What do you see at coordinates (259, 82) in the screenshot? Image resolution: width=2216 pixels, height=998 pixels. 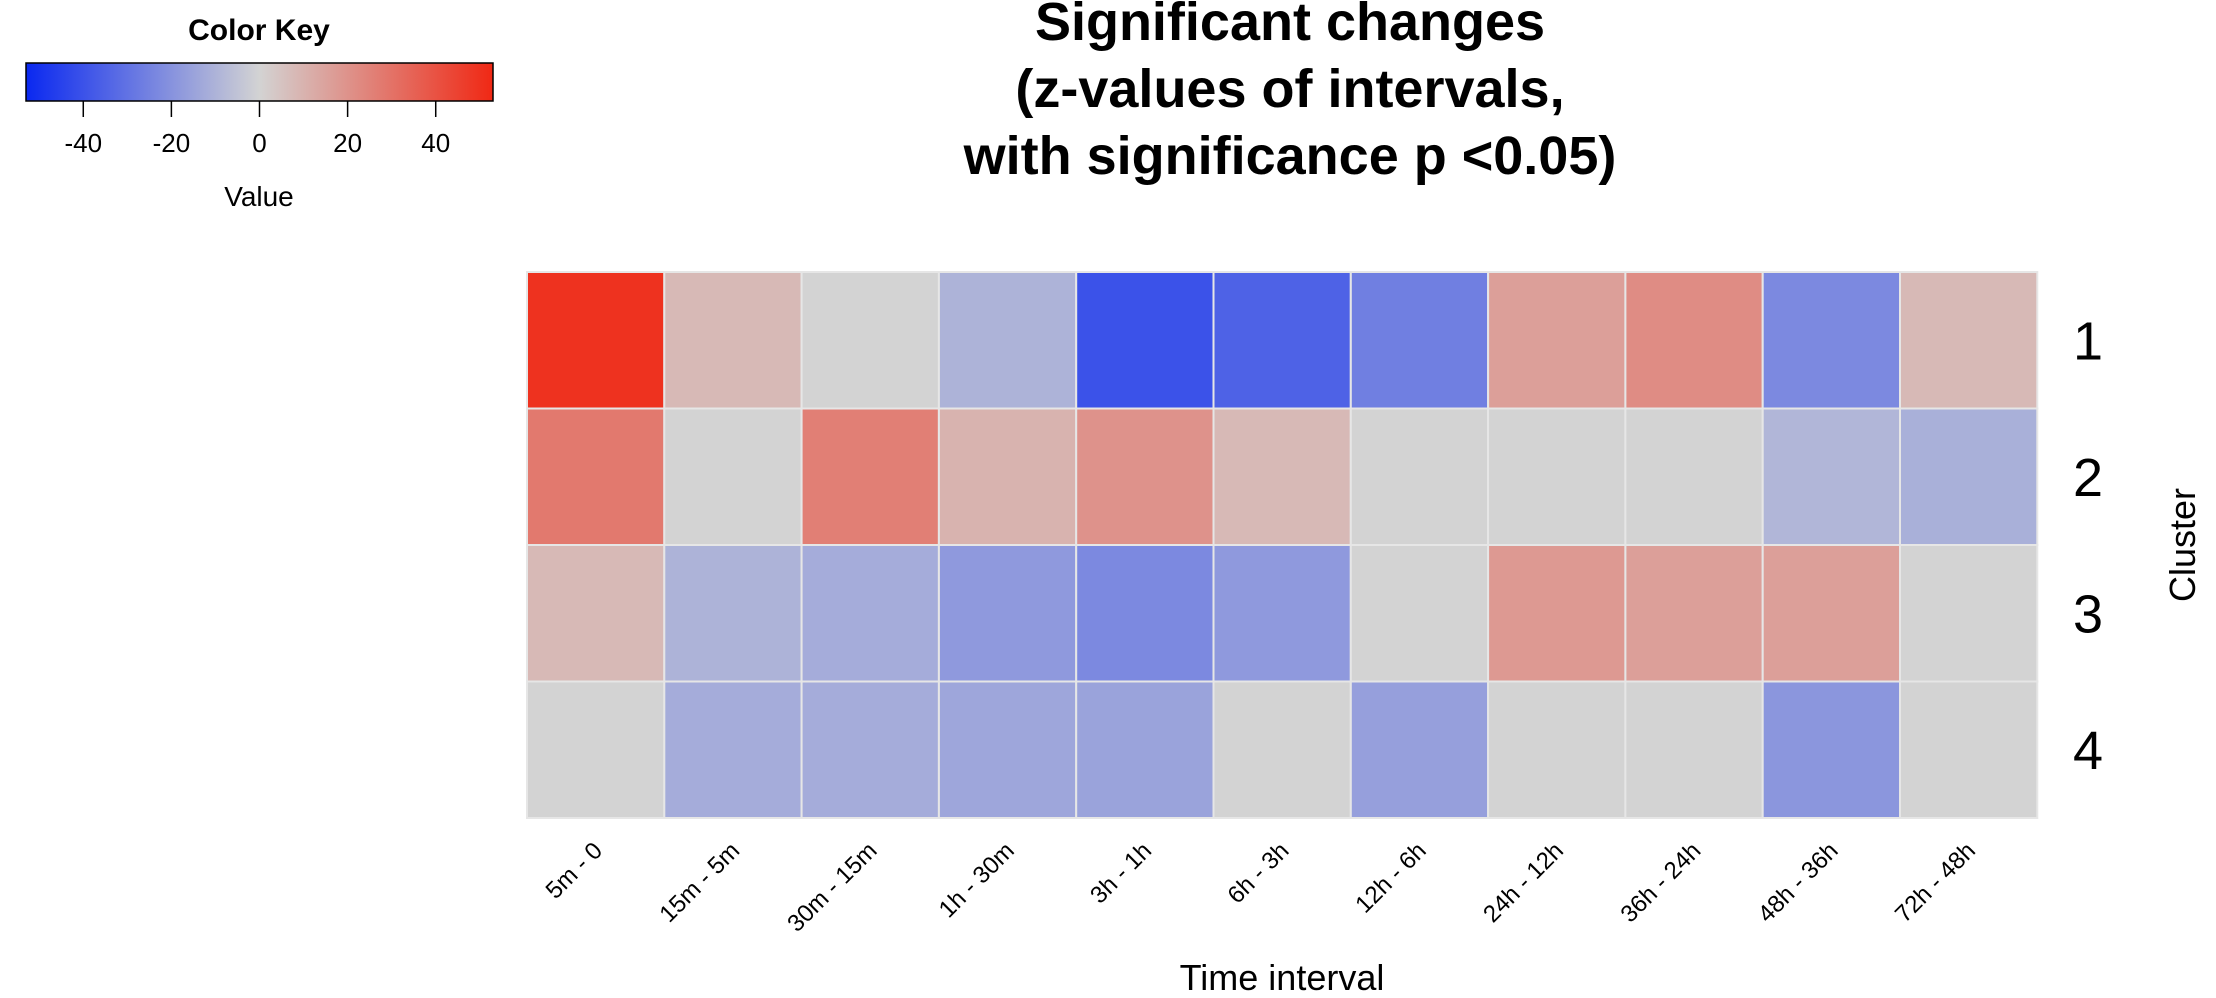 I see `color-key-gradient-bar` at bounding box center [259, 82].